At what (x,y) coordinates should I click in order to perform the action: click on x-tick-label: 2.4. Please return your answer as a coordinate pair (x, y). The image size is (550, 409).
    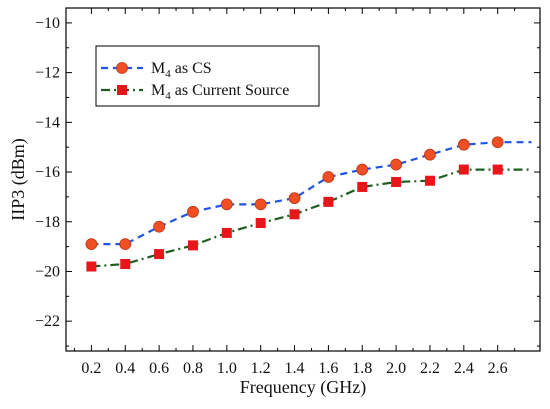
    Looking at the image, I should click on (464, 368).